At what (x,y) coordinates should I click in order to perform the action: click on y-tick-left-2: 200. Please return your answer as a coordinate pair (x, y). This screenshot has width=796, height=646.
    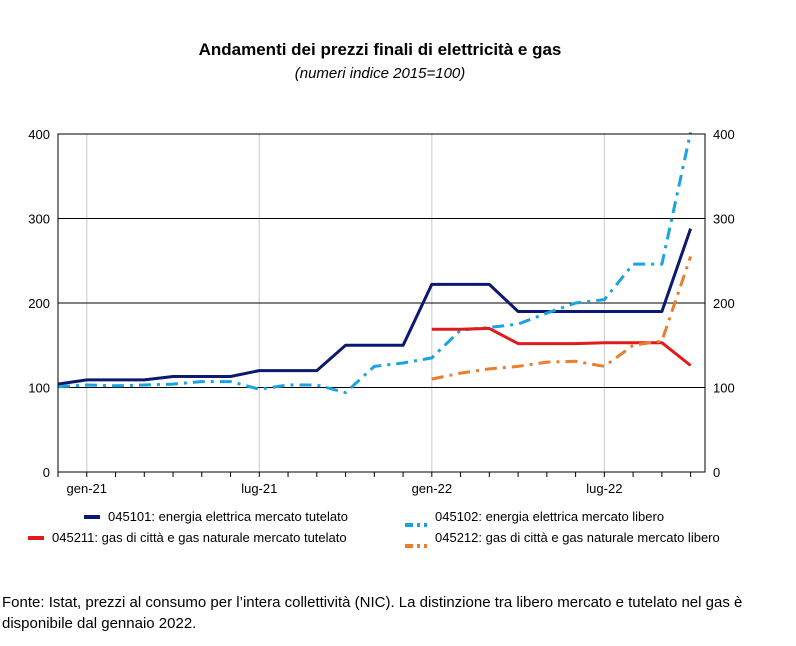
    Looking at the image, I should click on (39, 303).